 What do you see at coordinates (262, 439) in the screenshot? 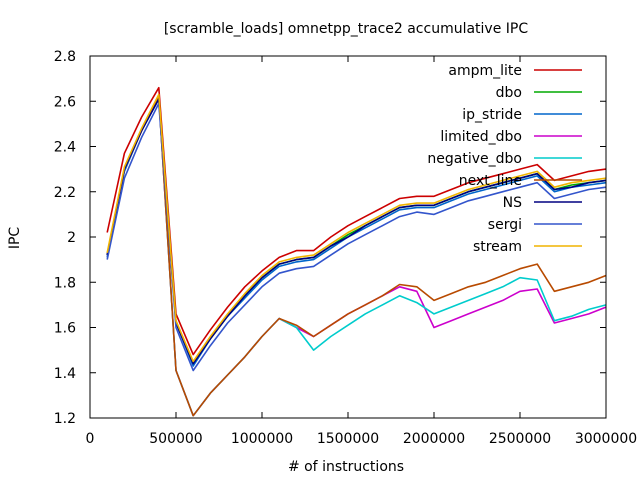
I see `x-tick-label: 1000000` at bounding box center [262, 439].